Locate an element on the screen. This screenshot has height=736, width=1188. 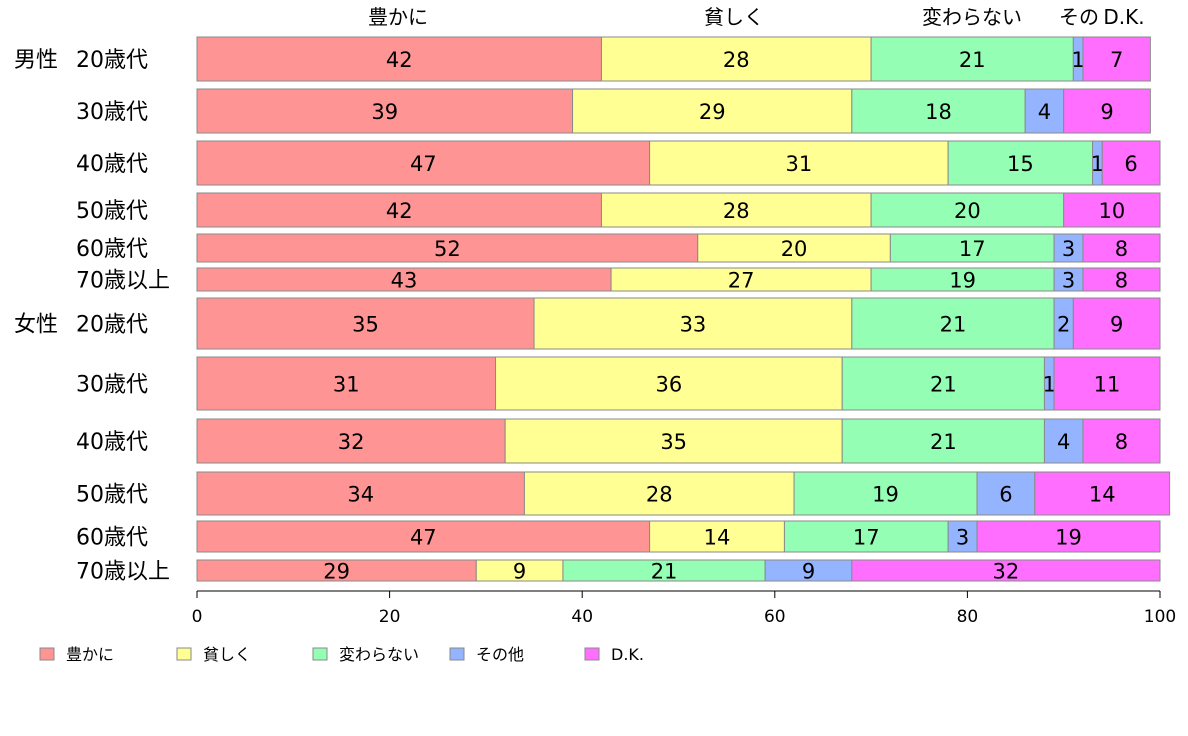
data-label: 27 is located at coordinates (741, 281).